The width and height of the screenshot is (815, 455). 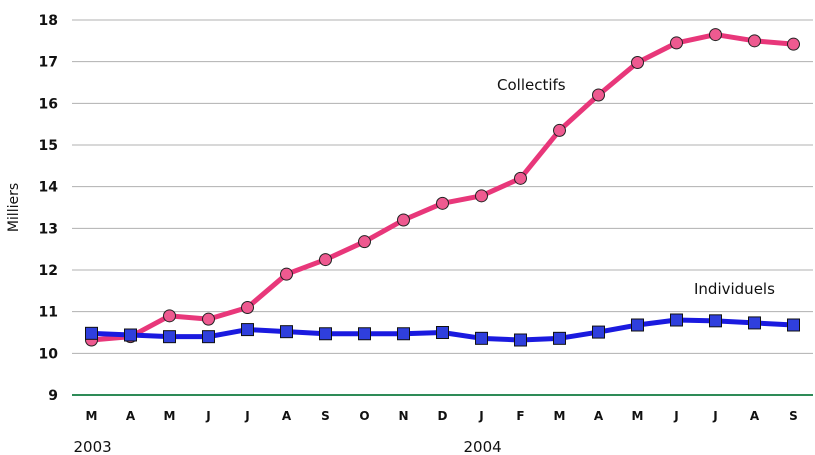 What do you see at coordinates (49, 188) in the screenshot?
I see `y-tick-label: 14` at bounding box center [49, 188].